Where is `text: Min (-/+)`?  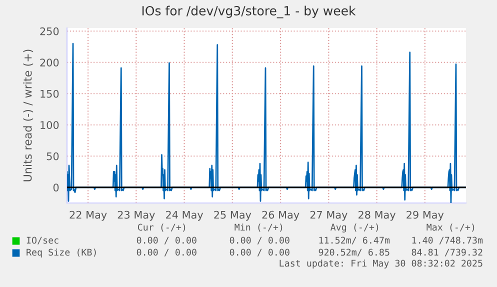
text: Min (-/+) is located at coordinates (258, 228).